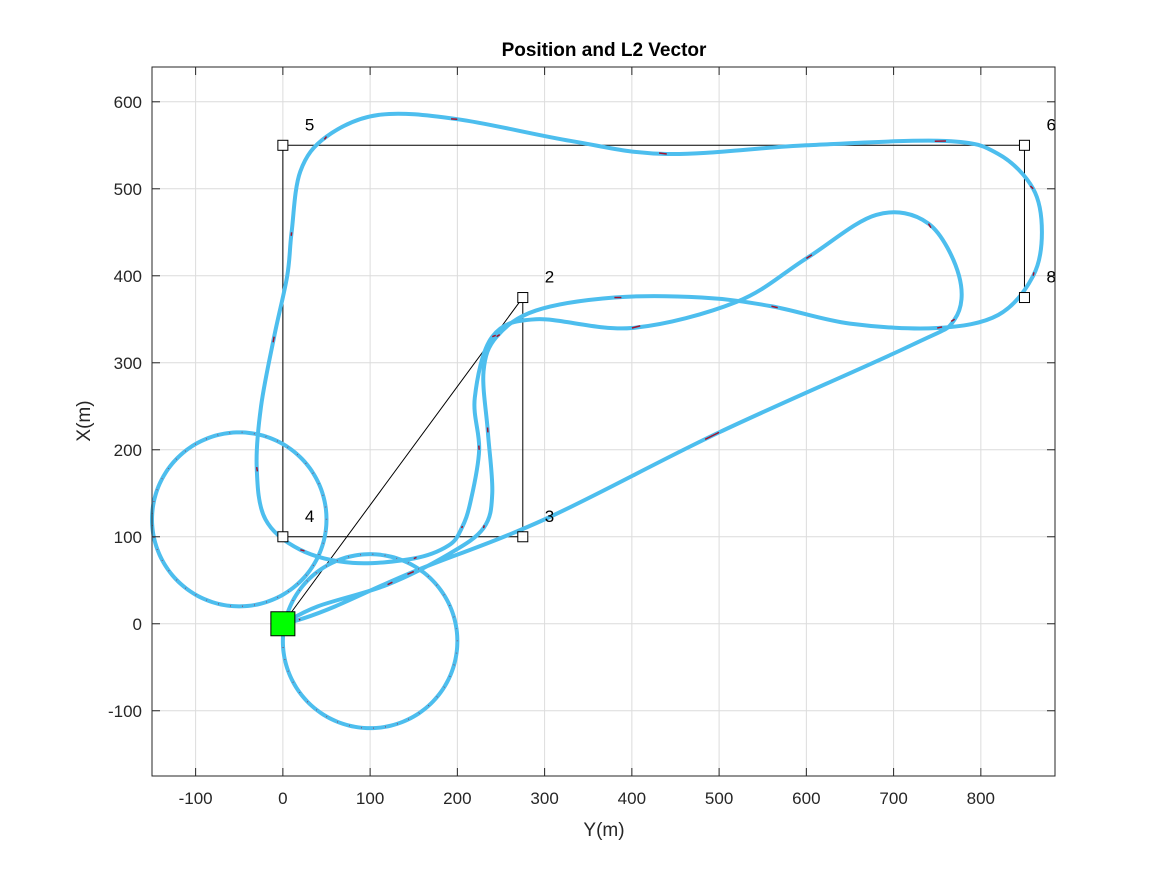 This screenshot has height=875, width=1167. What do you see at coordinates (309, 124) in the screenshot?
I see `waypoint-label: 5` at bounding box center [309, 124].